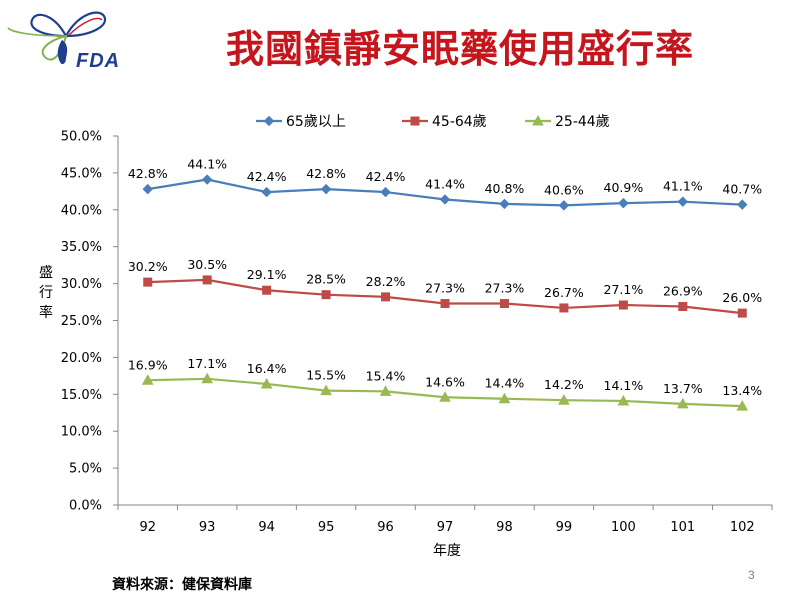 The width and height of the screenshot is (800, 603). Describe the element at coordinates (182, 585) in the screenshot. I see `data-source-note: 資料來源：健保資料庫` at that location.